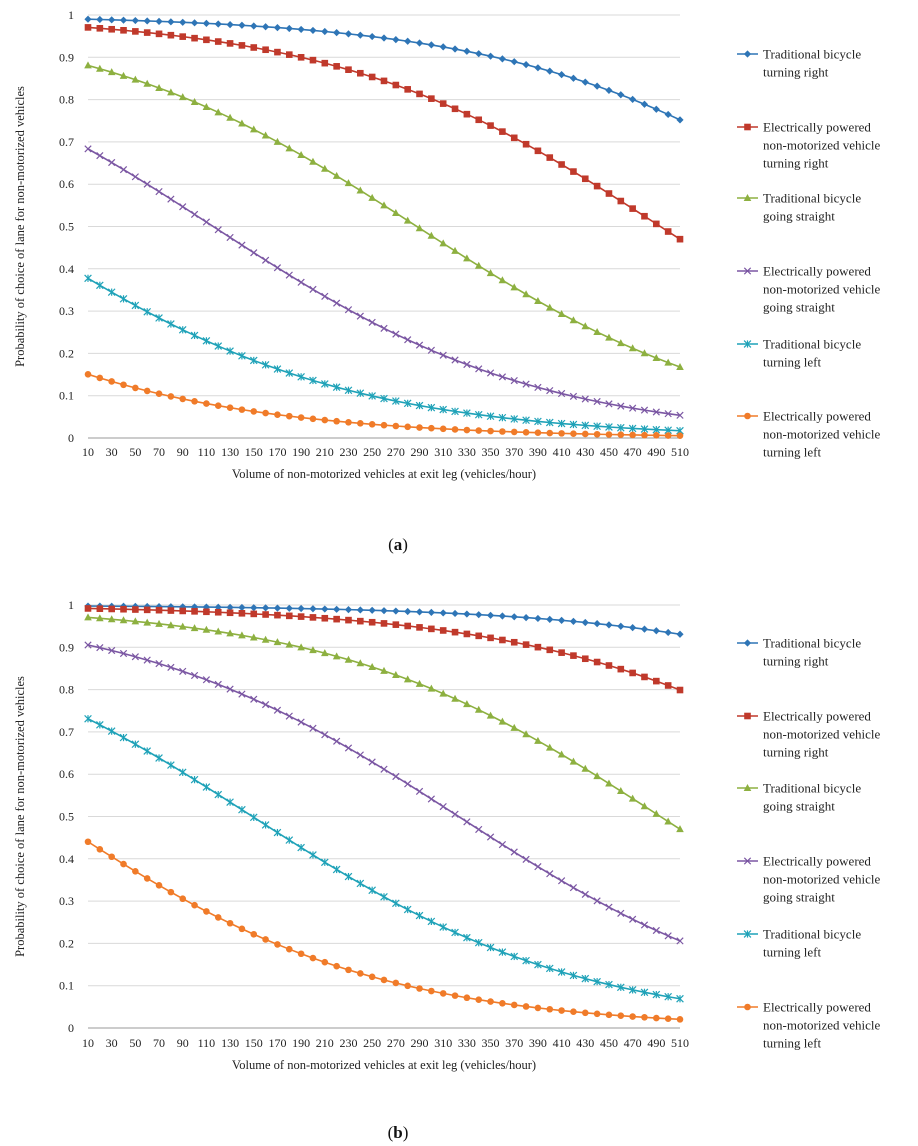 The width and height of the screenshot is (918, 1146). Describe the element at coordinates (66, 353) in the screenshot. I see `y-tick-label: 0.2` at that location.